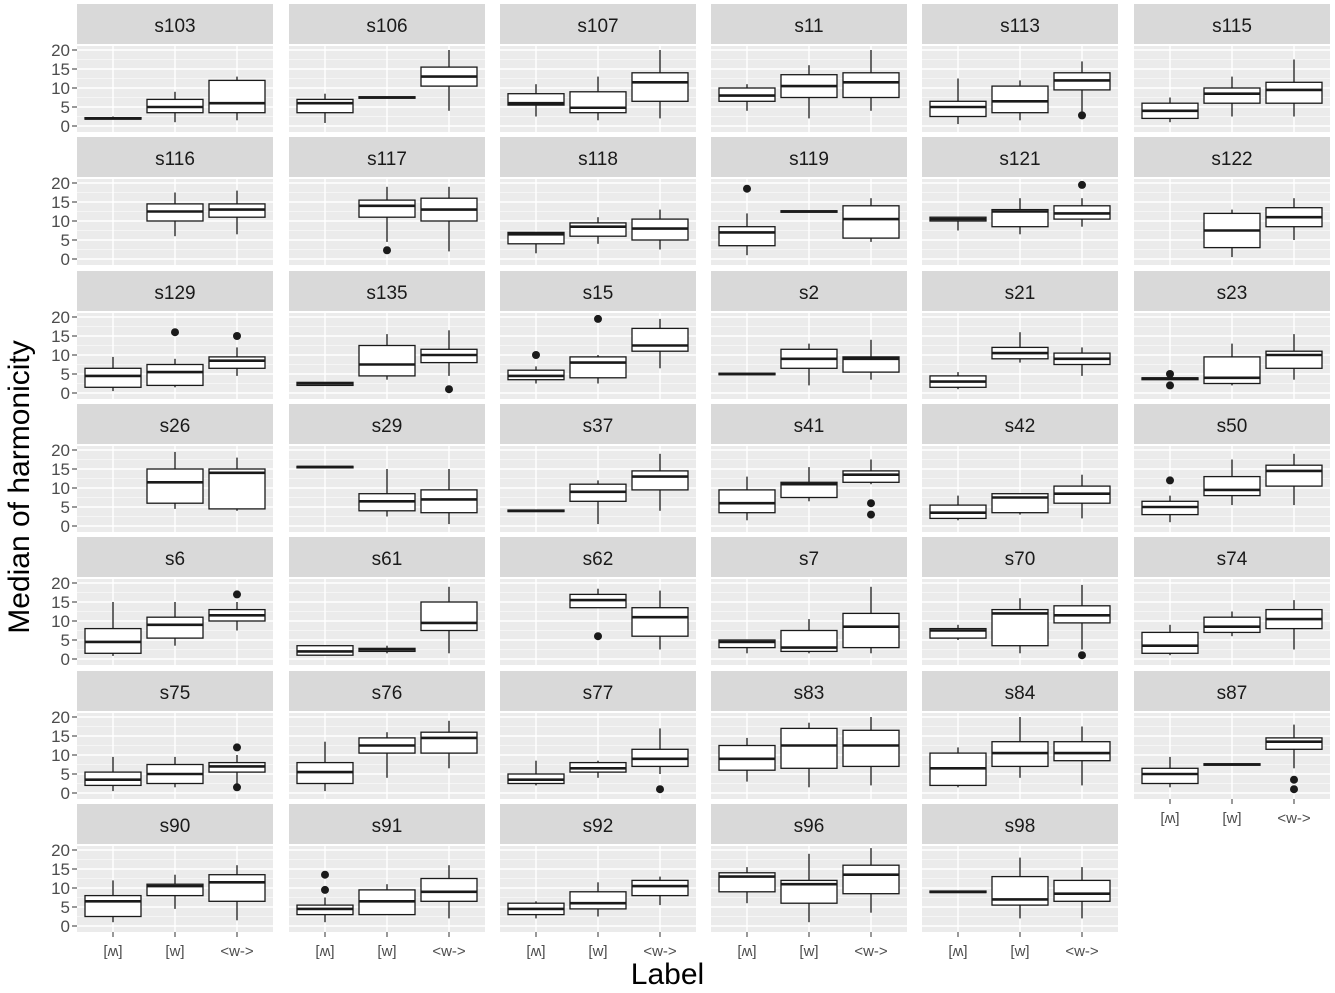 The image size is (1335, 993). Describe the element at coordinates (598, 426) in the screenshot. I see `facet-label: s37` at that location.